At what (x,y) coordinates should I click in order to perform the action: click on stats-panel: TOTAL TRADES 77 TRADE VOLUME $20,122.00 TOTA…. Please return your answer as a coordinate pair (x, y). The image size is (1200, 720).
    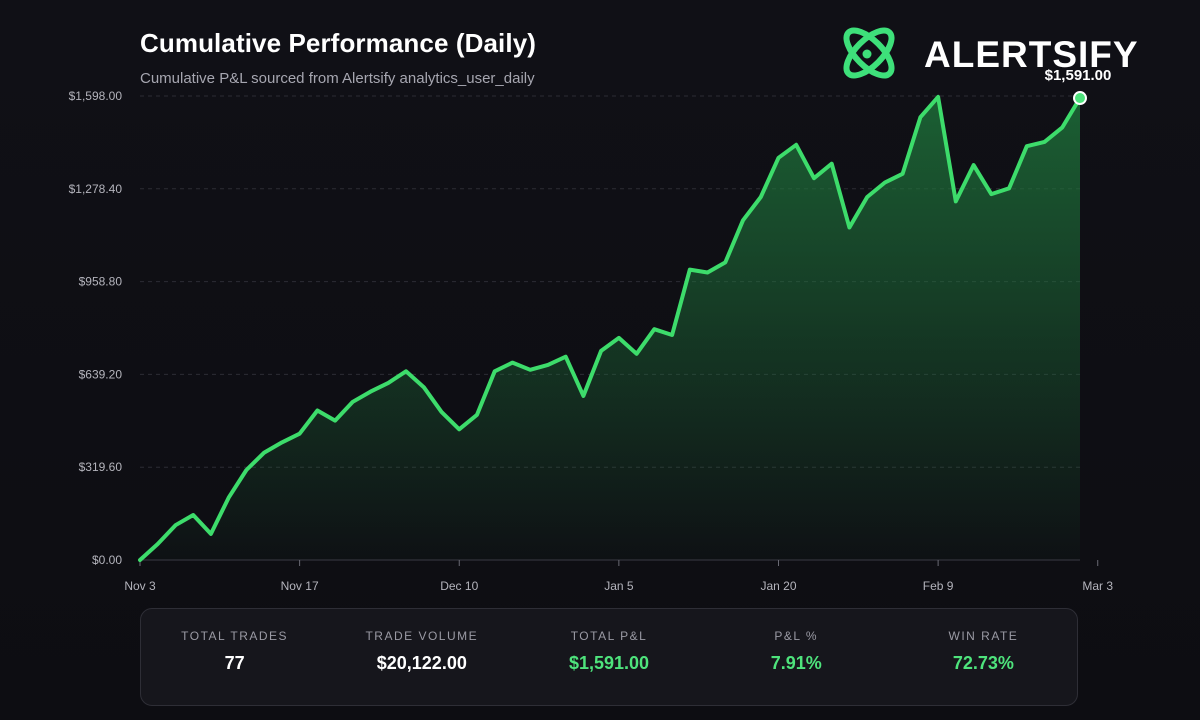
    Looking at the image, I should click on (609, 657).